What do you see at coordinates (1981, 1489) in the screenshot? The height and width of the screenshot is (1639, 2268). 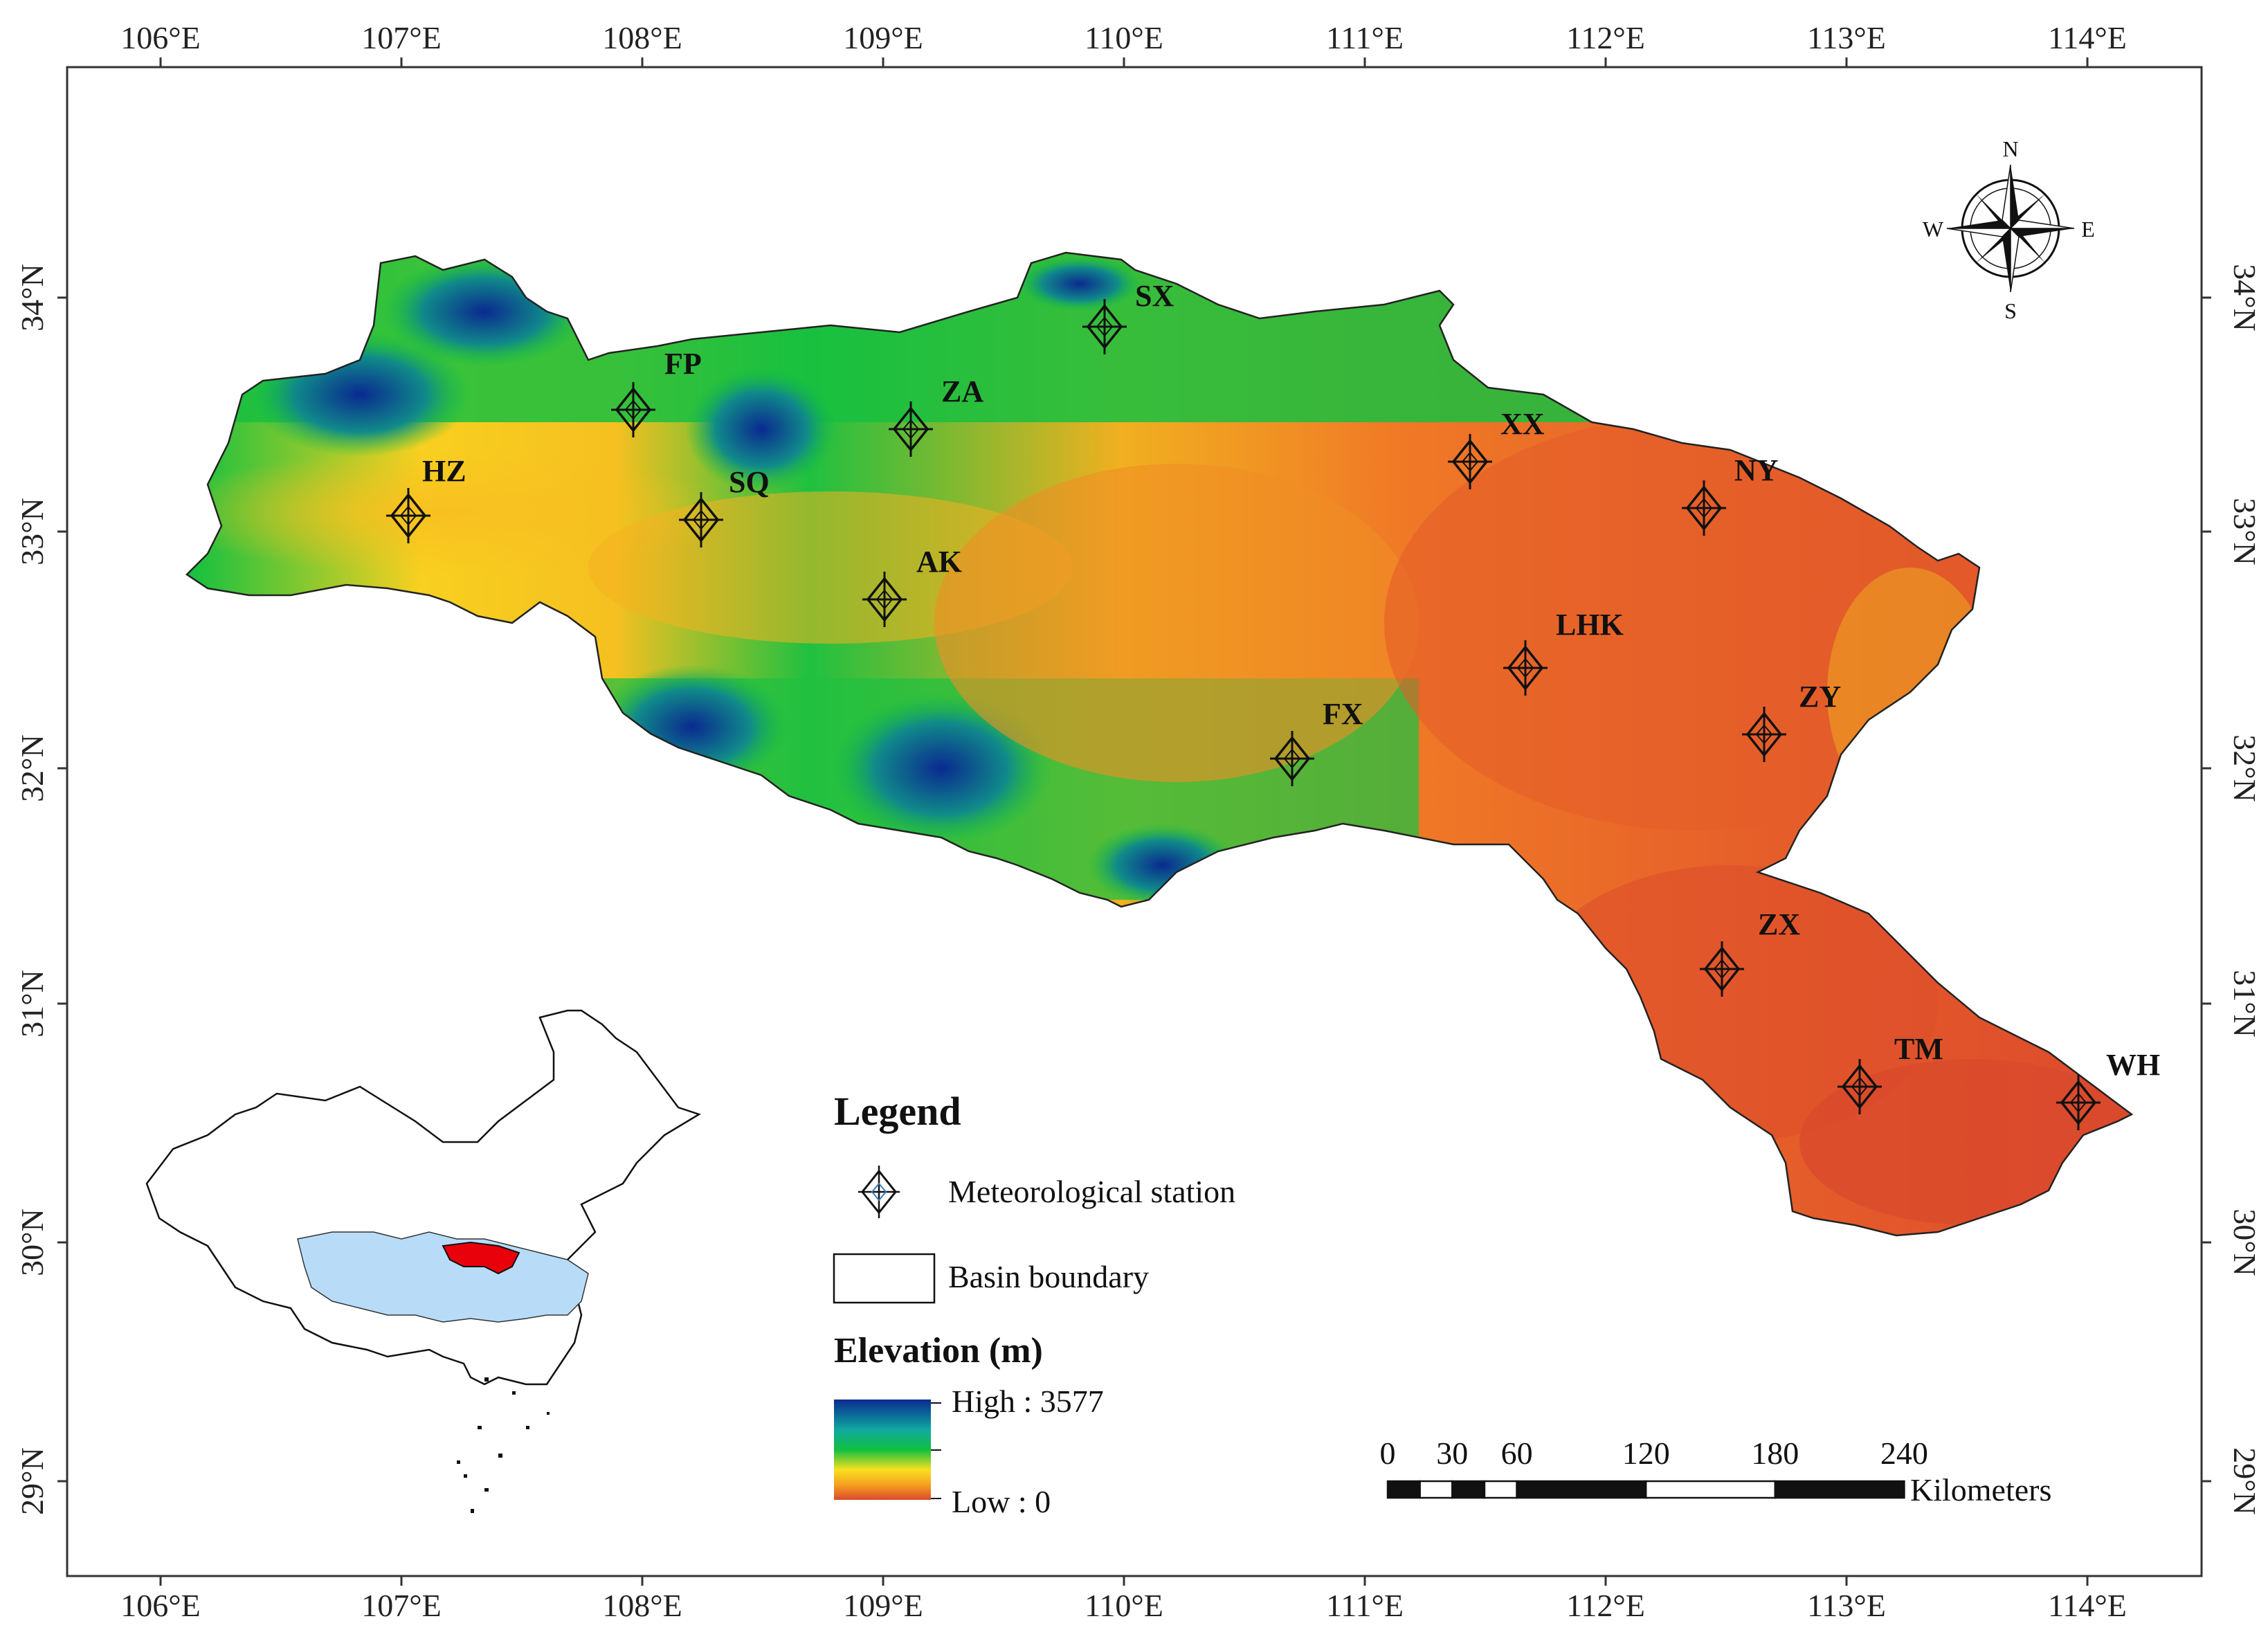 I see `scale-unit-label: Kilometers` at bounding box center [1981, 1489].